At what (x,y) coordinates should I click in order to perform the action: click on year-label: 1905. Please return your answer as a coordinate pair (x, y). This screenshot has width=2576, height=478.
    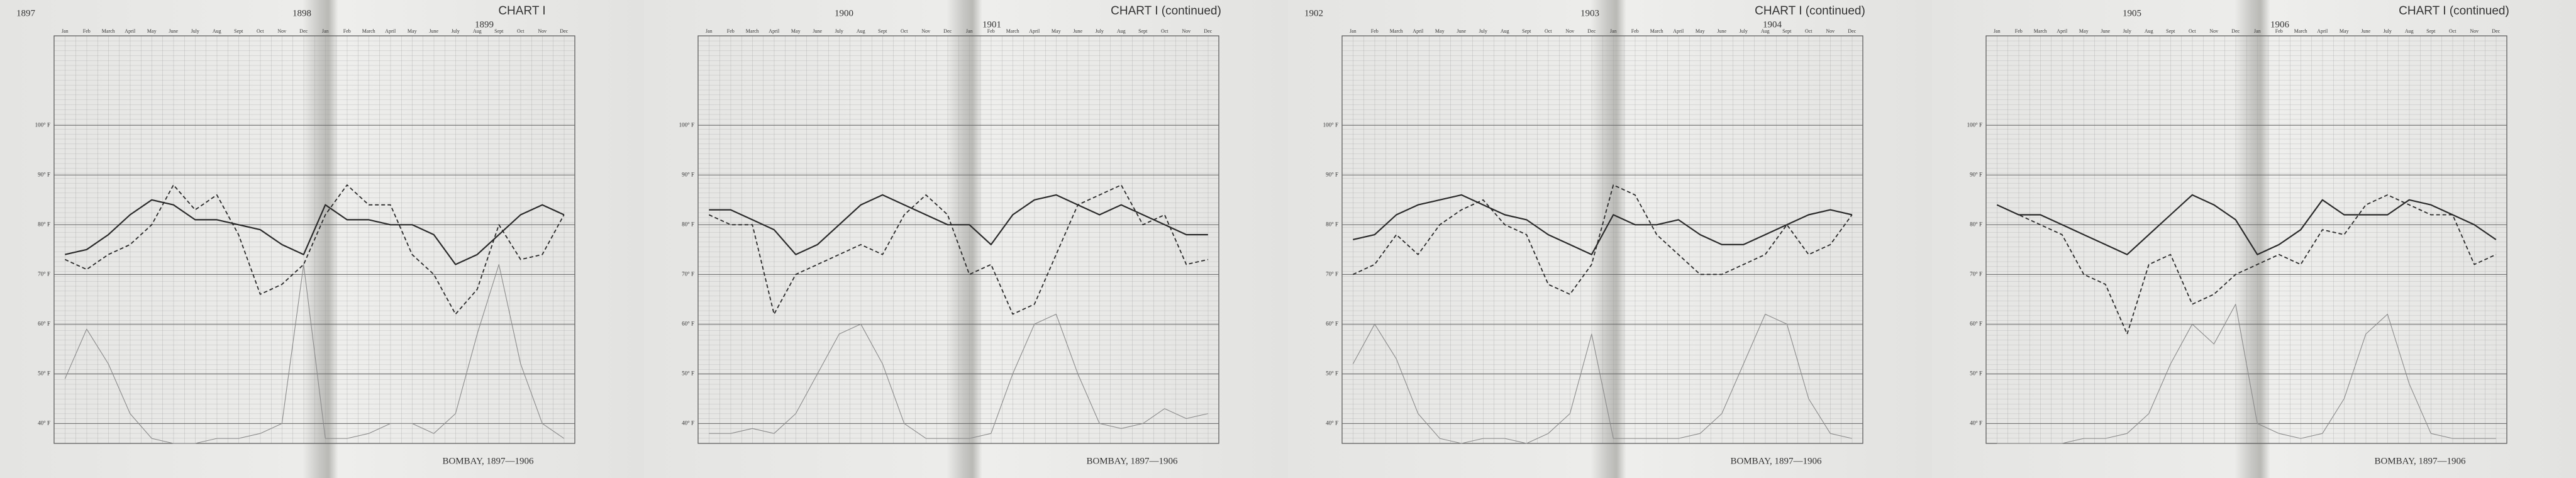
    Looking at the image, I should click on (2132, 13).